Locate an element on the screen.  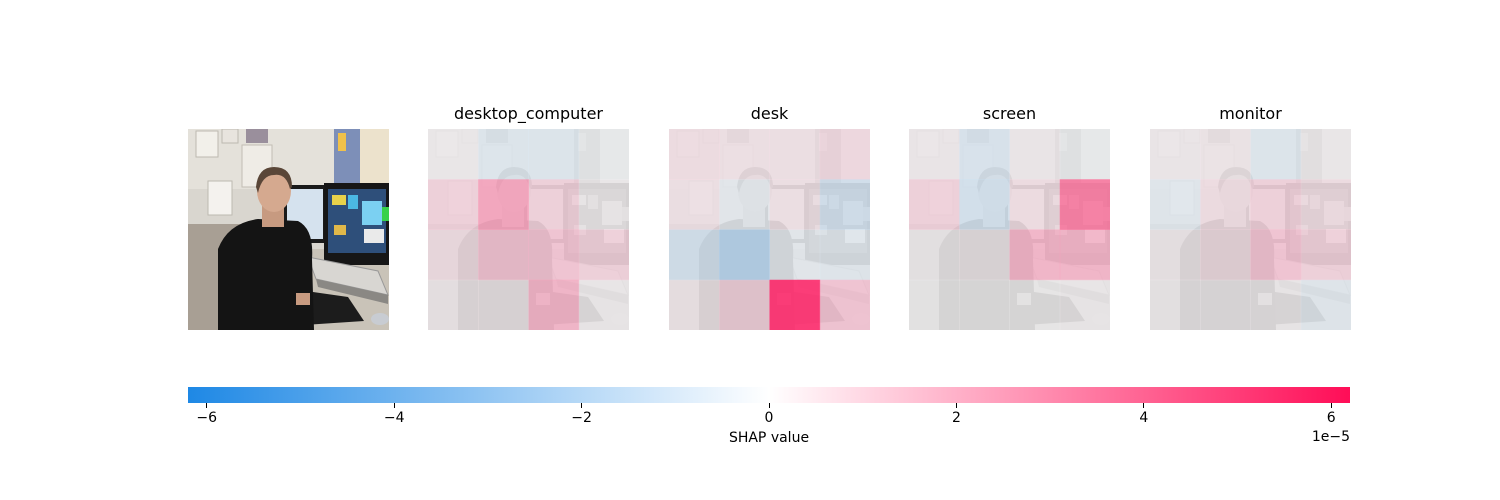
shap-heatmap-desktop-computer is located at coordinates (528, 229).